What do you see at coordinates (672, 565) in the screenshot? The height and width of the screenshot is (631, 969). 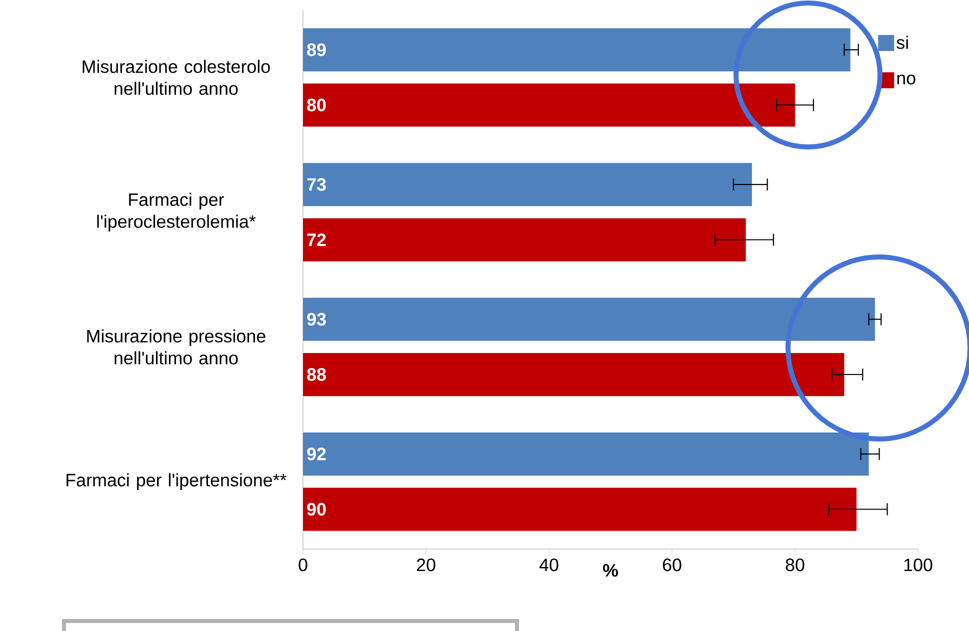 I see `x-tick-label: 60` at bounding box center [672, 565].